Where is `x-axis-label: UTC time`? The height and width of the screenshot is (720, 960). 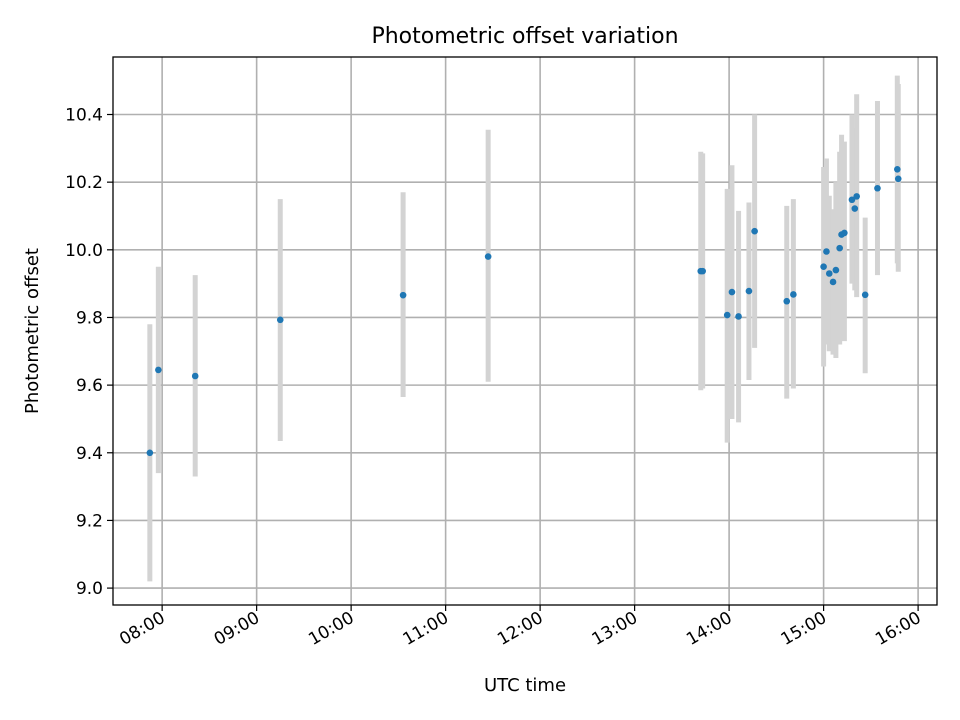 x-axis-label: UTC time is located at coordinates (525, 685).